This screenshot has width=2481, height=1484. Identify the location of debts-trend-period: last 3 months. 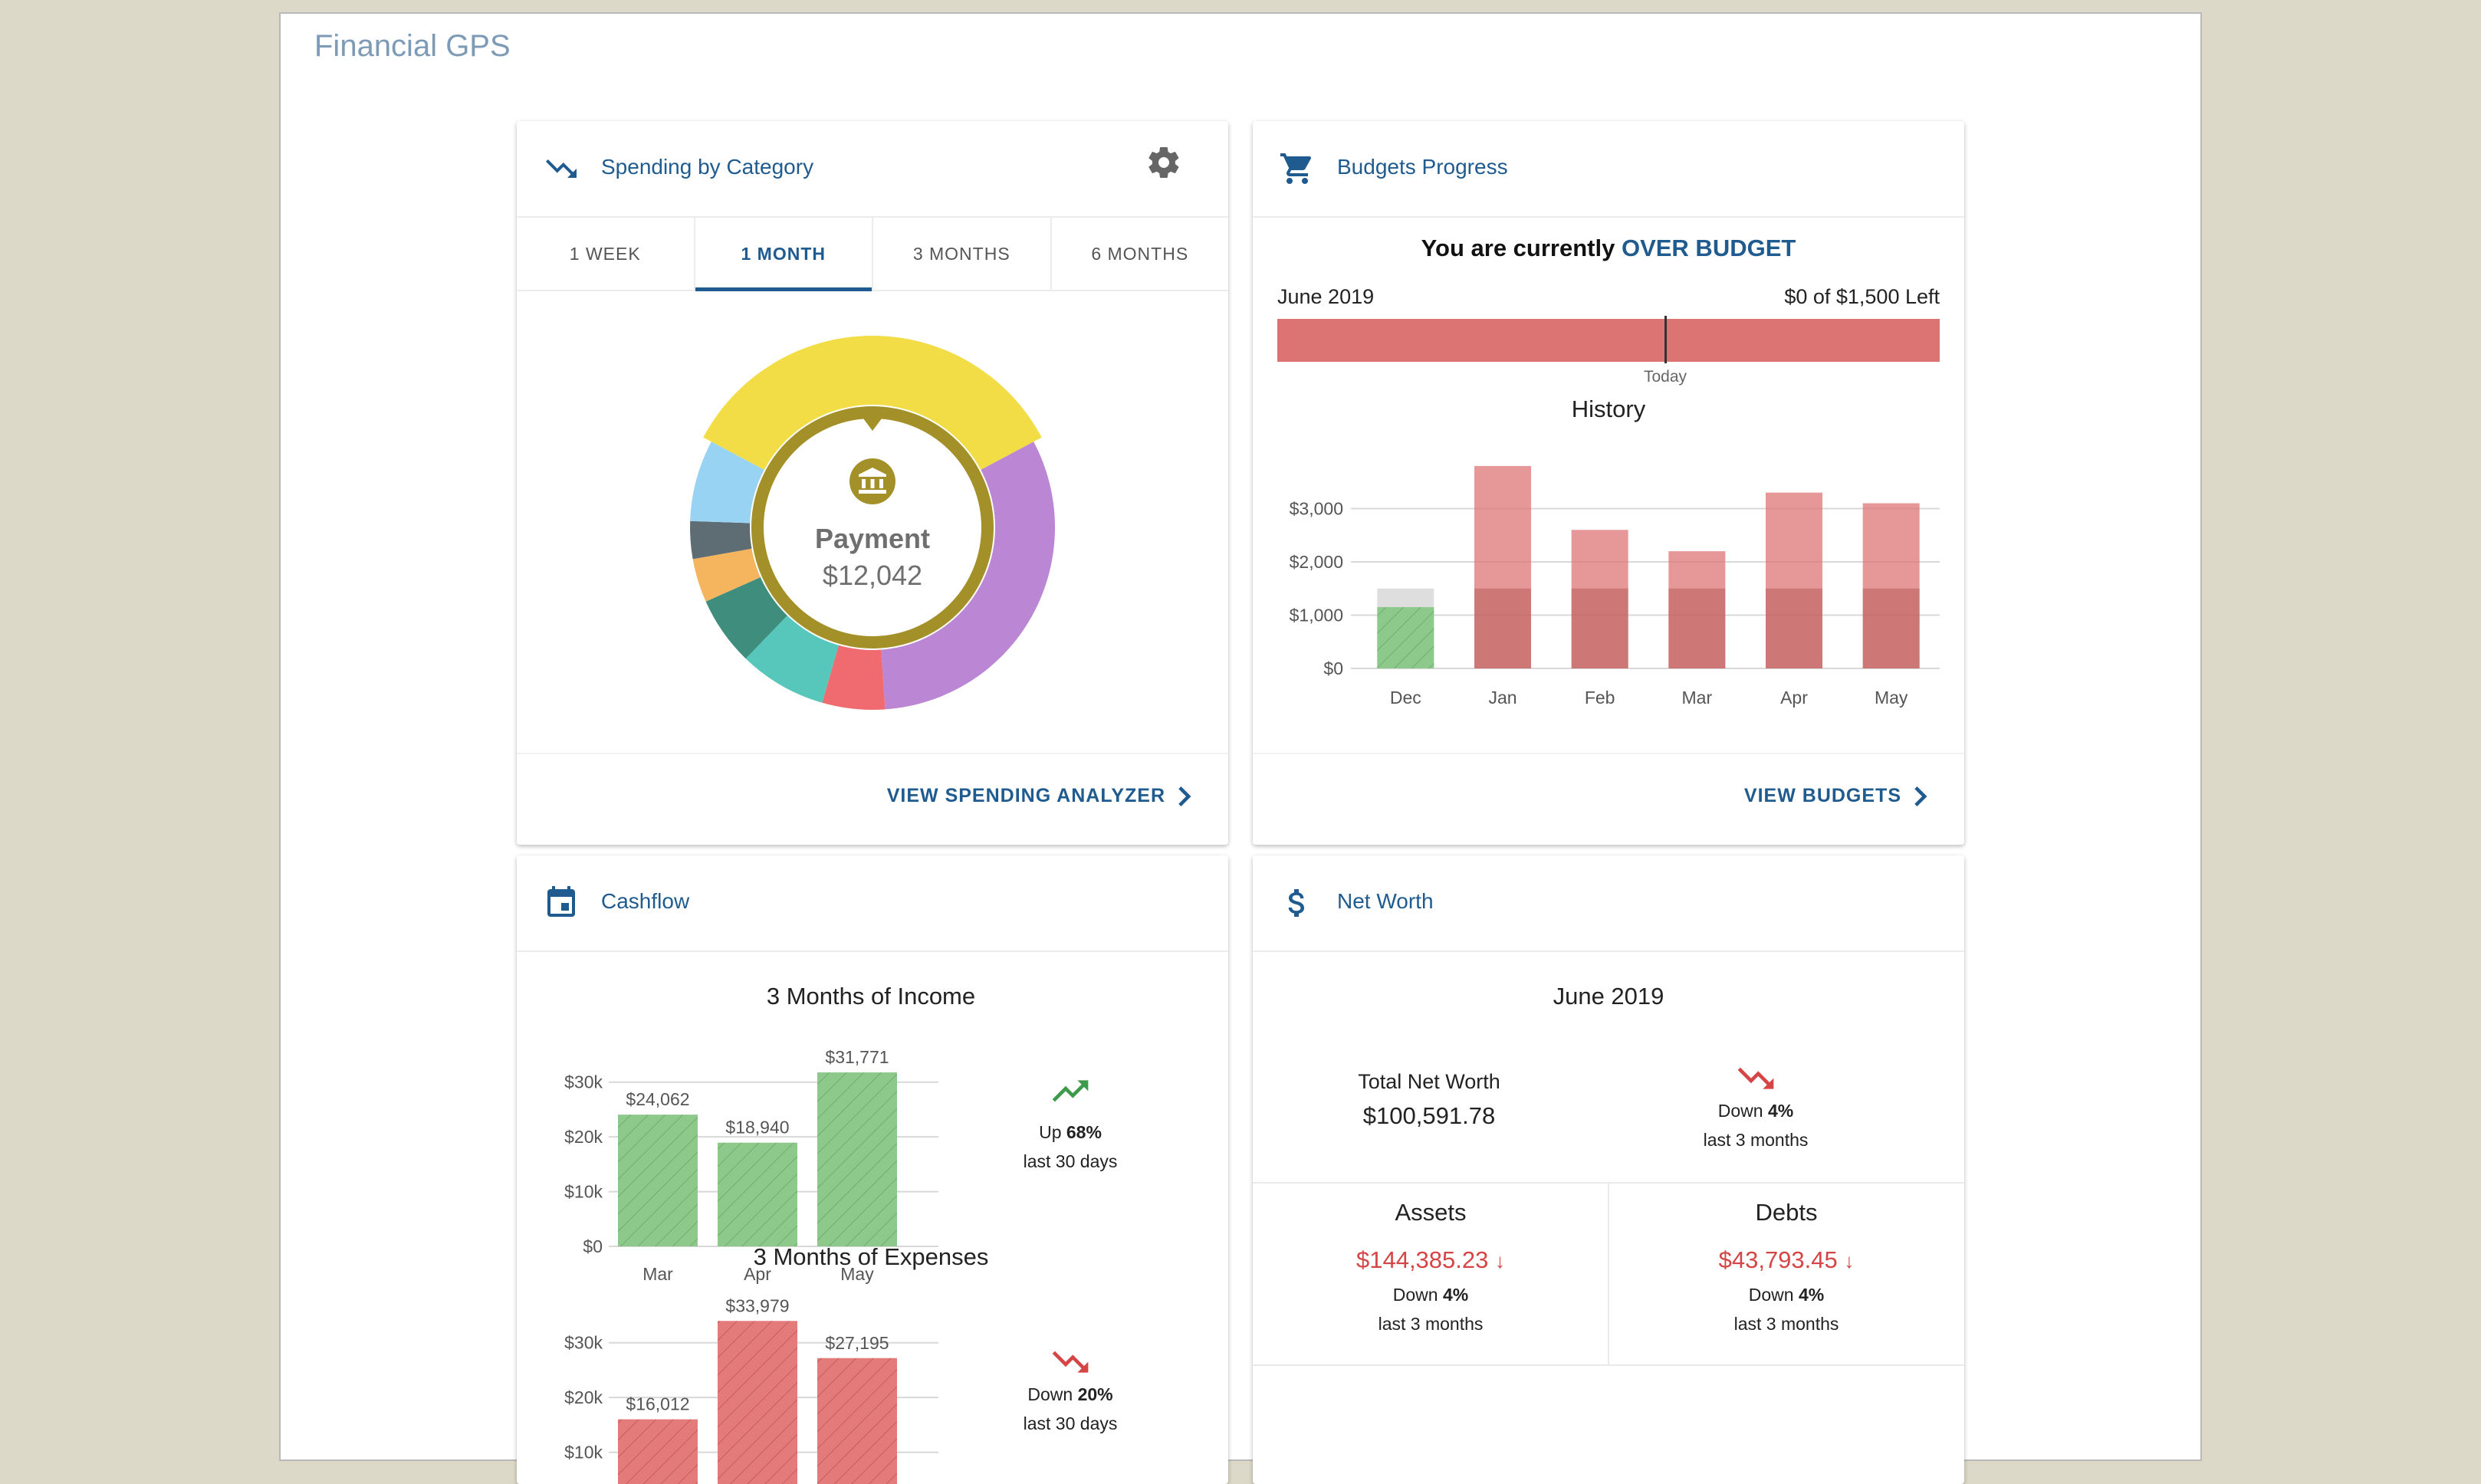
(1786, 1324).